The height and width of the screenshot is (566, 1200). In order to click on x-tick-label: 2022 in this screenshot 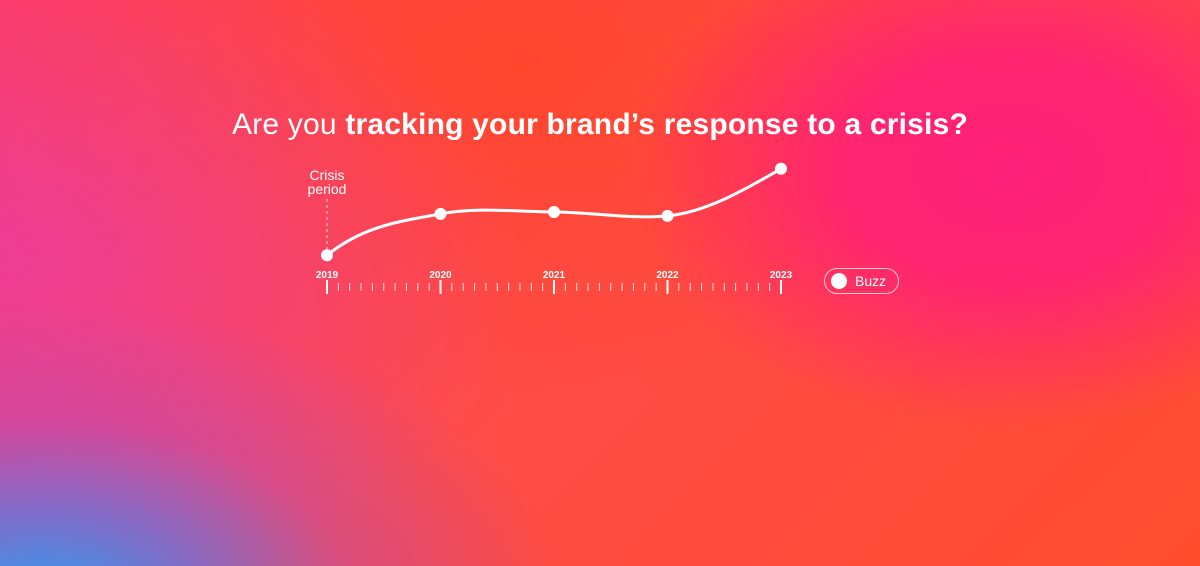, I will do `click(667, 275)`.